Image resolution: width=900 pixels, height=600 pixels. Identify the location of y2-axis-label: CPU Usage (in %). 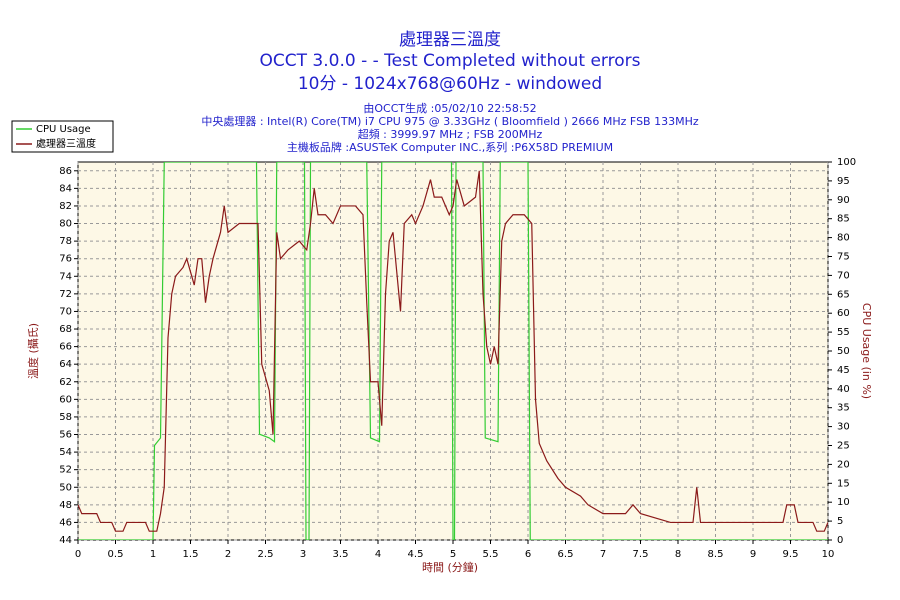
(866, 351).